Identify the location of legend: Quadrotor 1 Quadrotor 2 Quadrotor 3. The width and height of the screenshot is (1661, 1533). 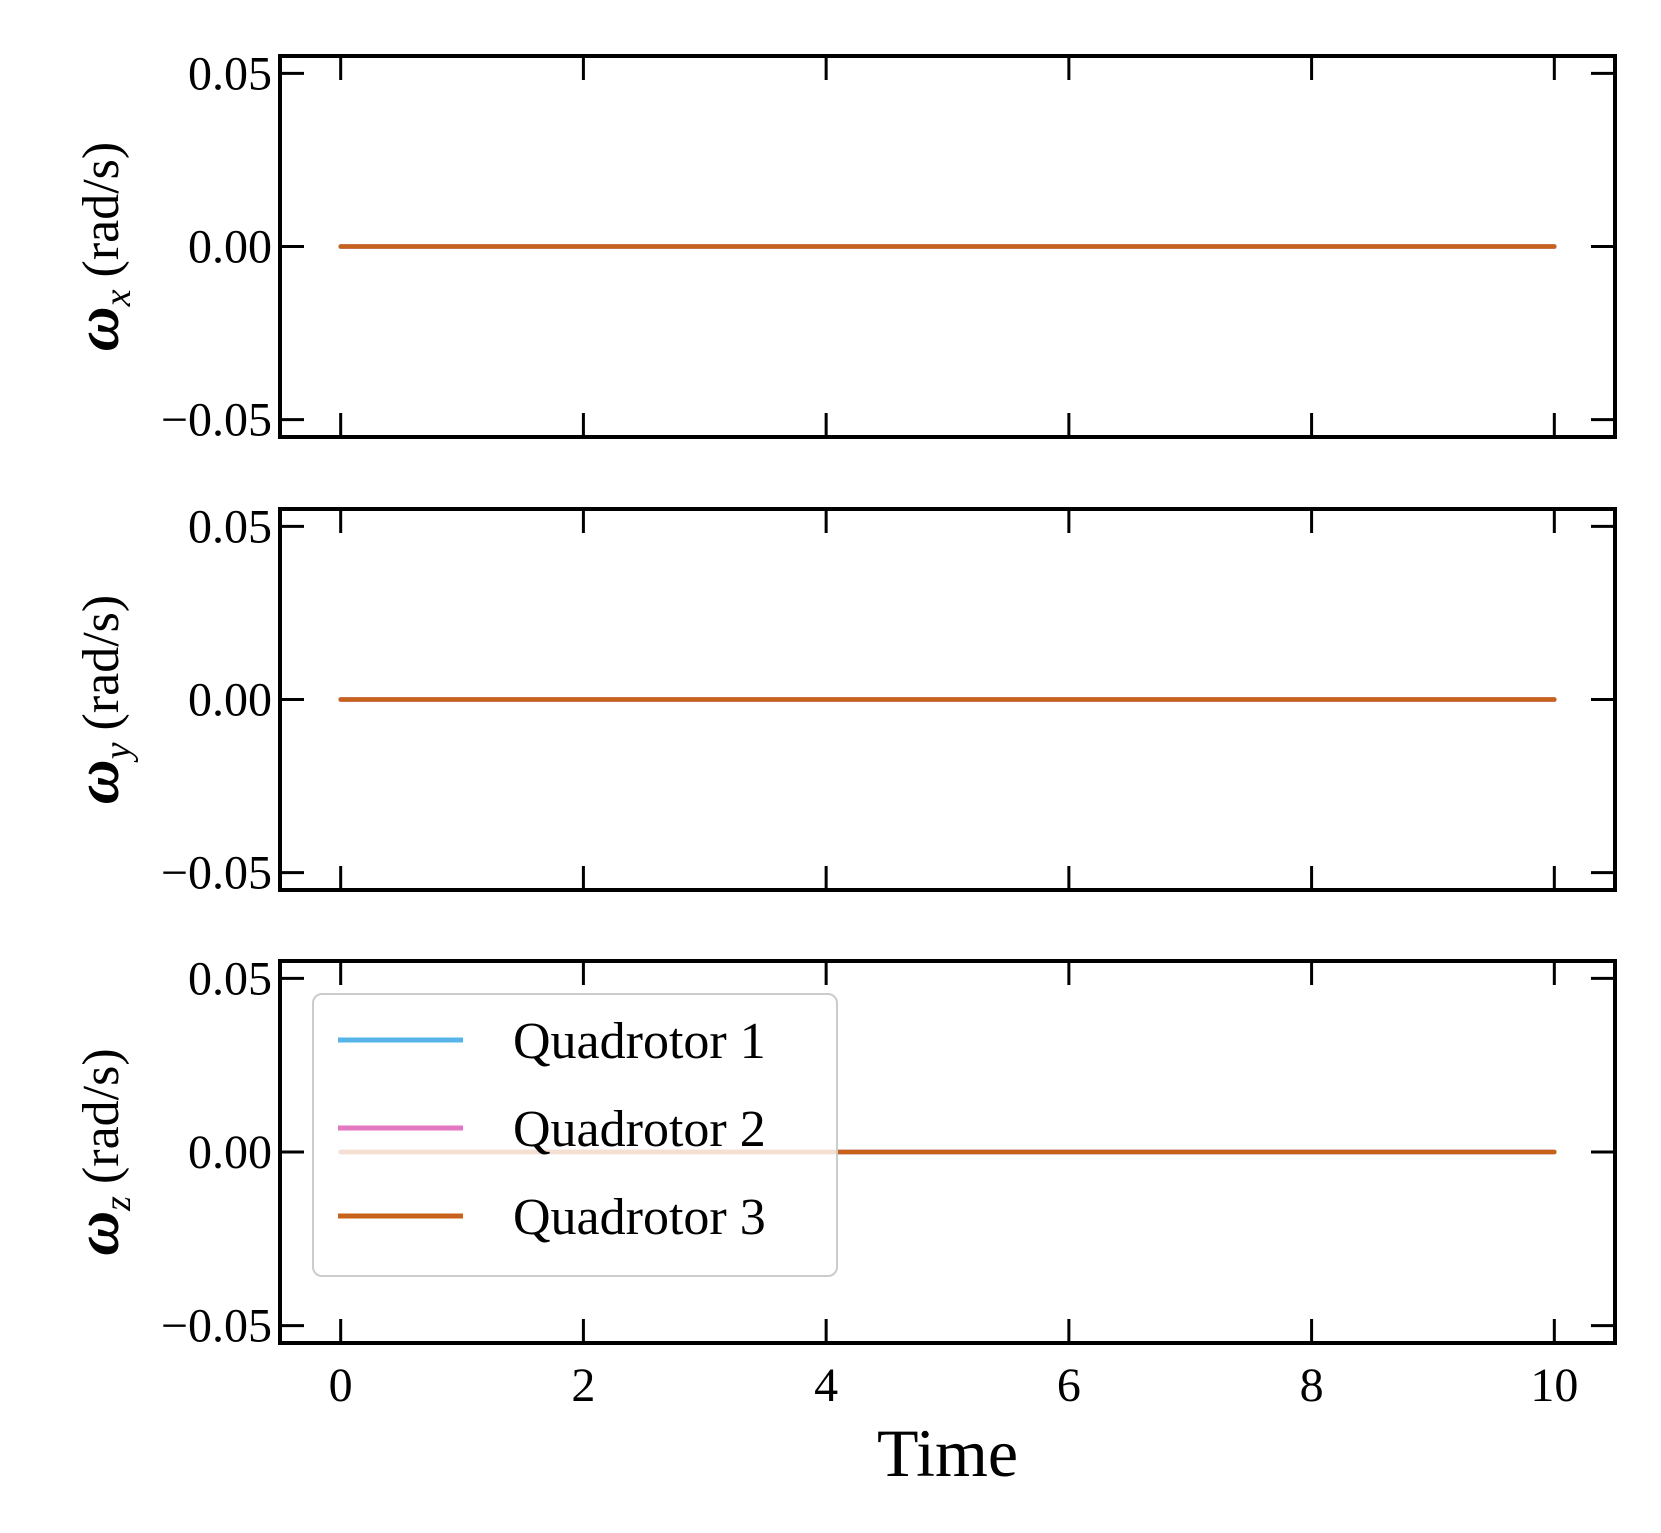
(575, 1135).